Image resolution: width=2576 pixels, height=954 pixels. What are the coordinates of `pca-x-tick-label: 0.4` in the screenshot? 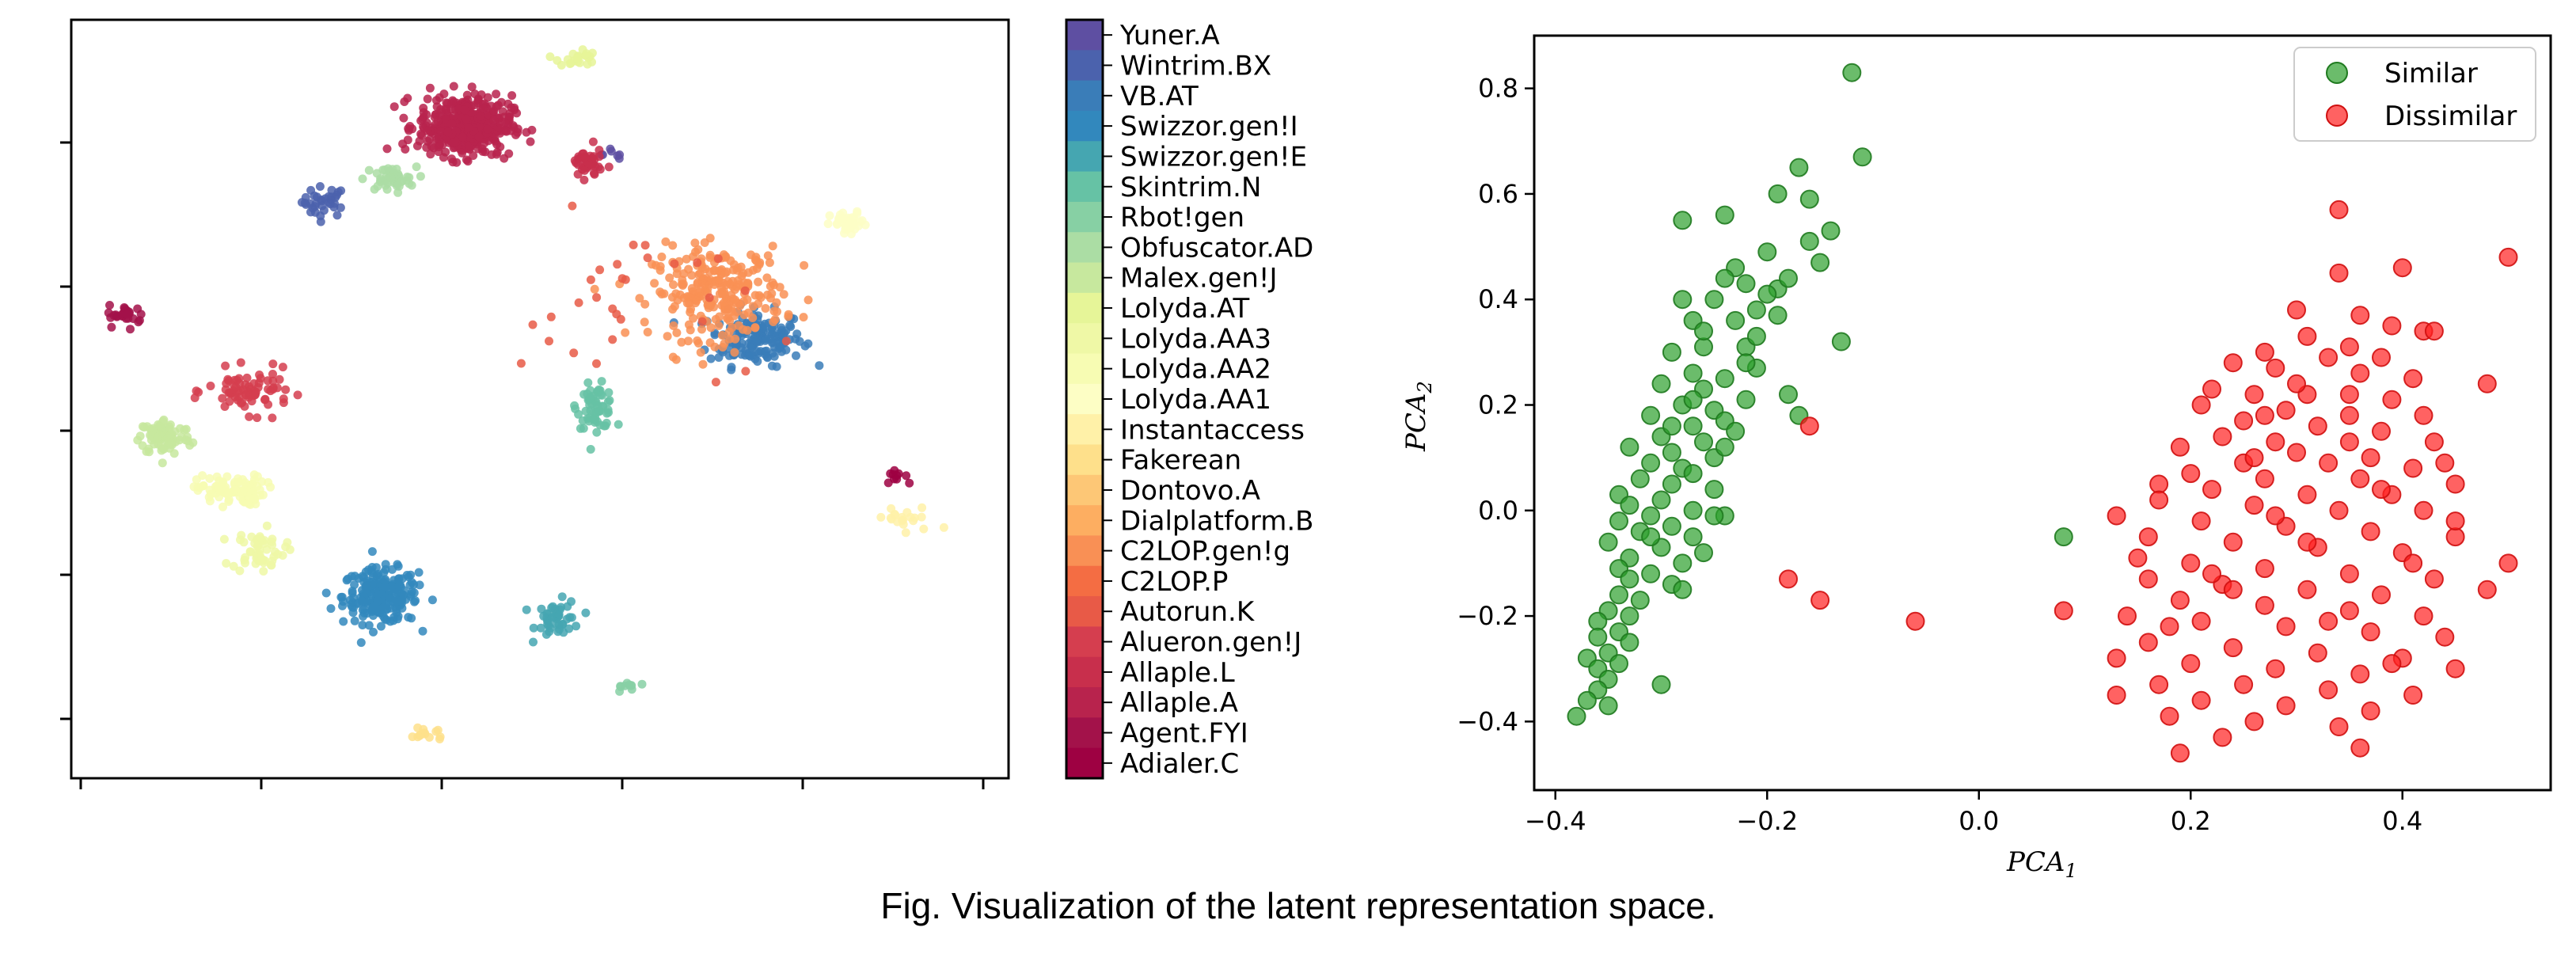 It's located at (2402, 821).